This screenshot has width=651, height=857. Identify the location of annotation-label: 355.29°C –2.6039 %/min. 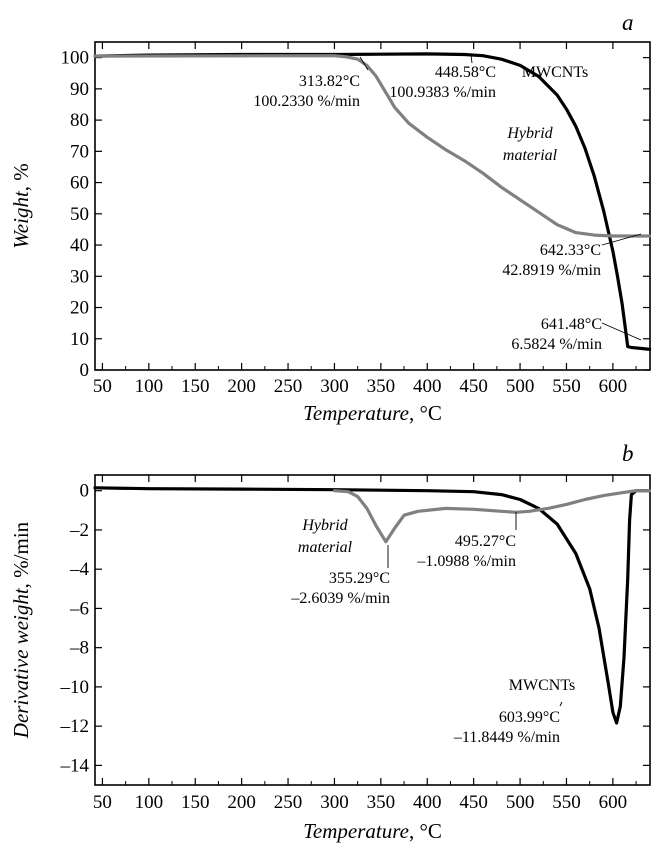
(340, 588).